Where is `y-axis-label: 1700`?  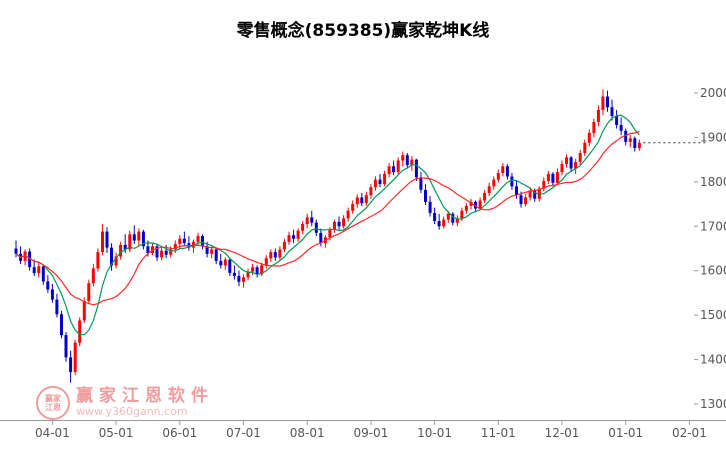
y-axis-label: 1700 is located at coordinates (713, 226).